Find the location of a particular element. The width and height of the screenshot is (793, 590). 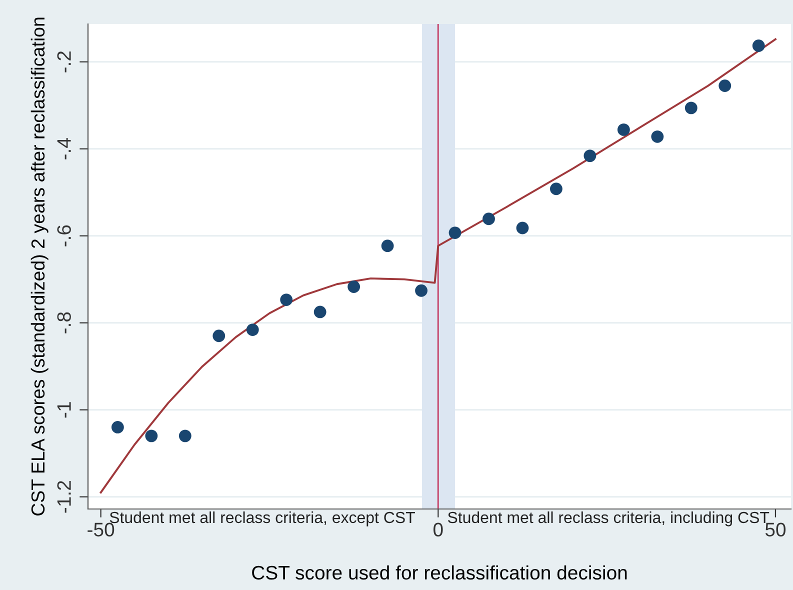

x-tick-label: 0 is located at coordinates (438, 529).